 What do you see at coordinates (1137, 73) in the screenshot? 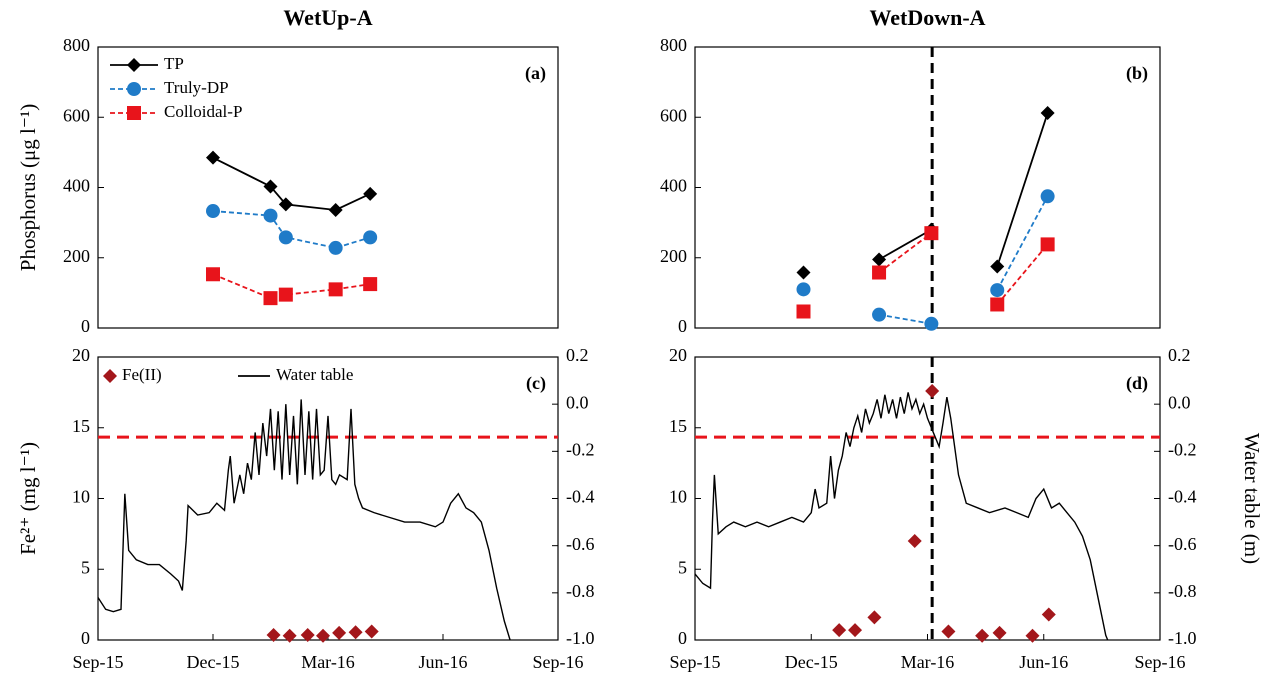
I see `panel-label: (b)` at bounding box center [1137, 73].